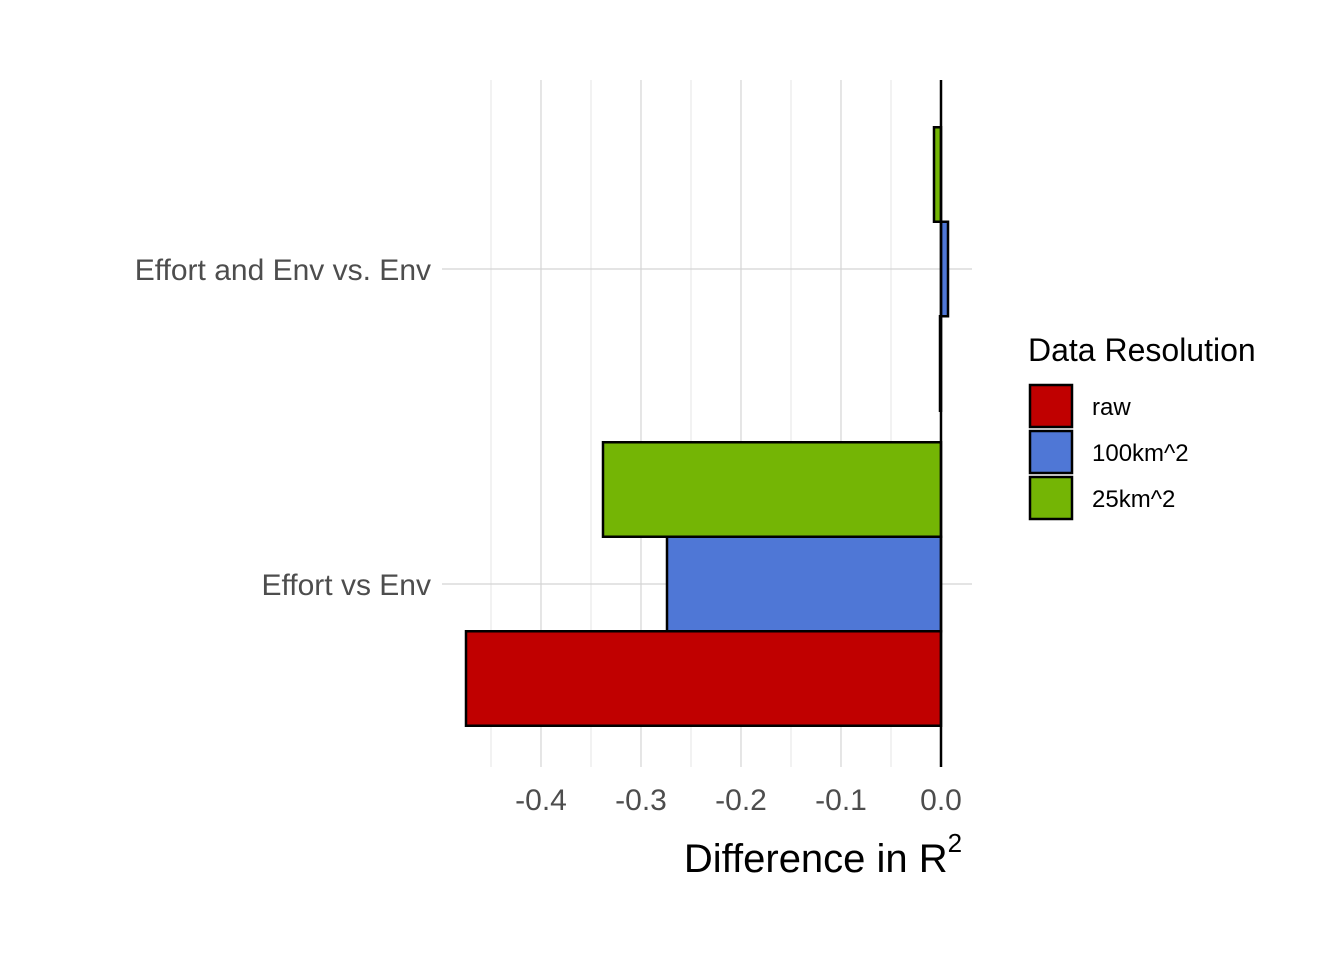 This screenshot has width=1344, height=960. What do you see at coordinates (541, 800) in the screenshot?
I see `x-tick-label: -0.4` at bounding box center [541, 800].